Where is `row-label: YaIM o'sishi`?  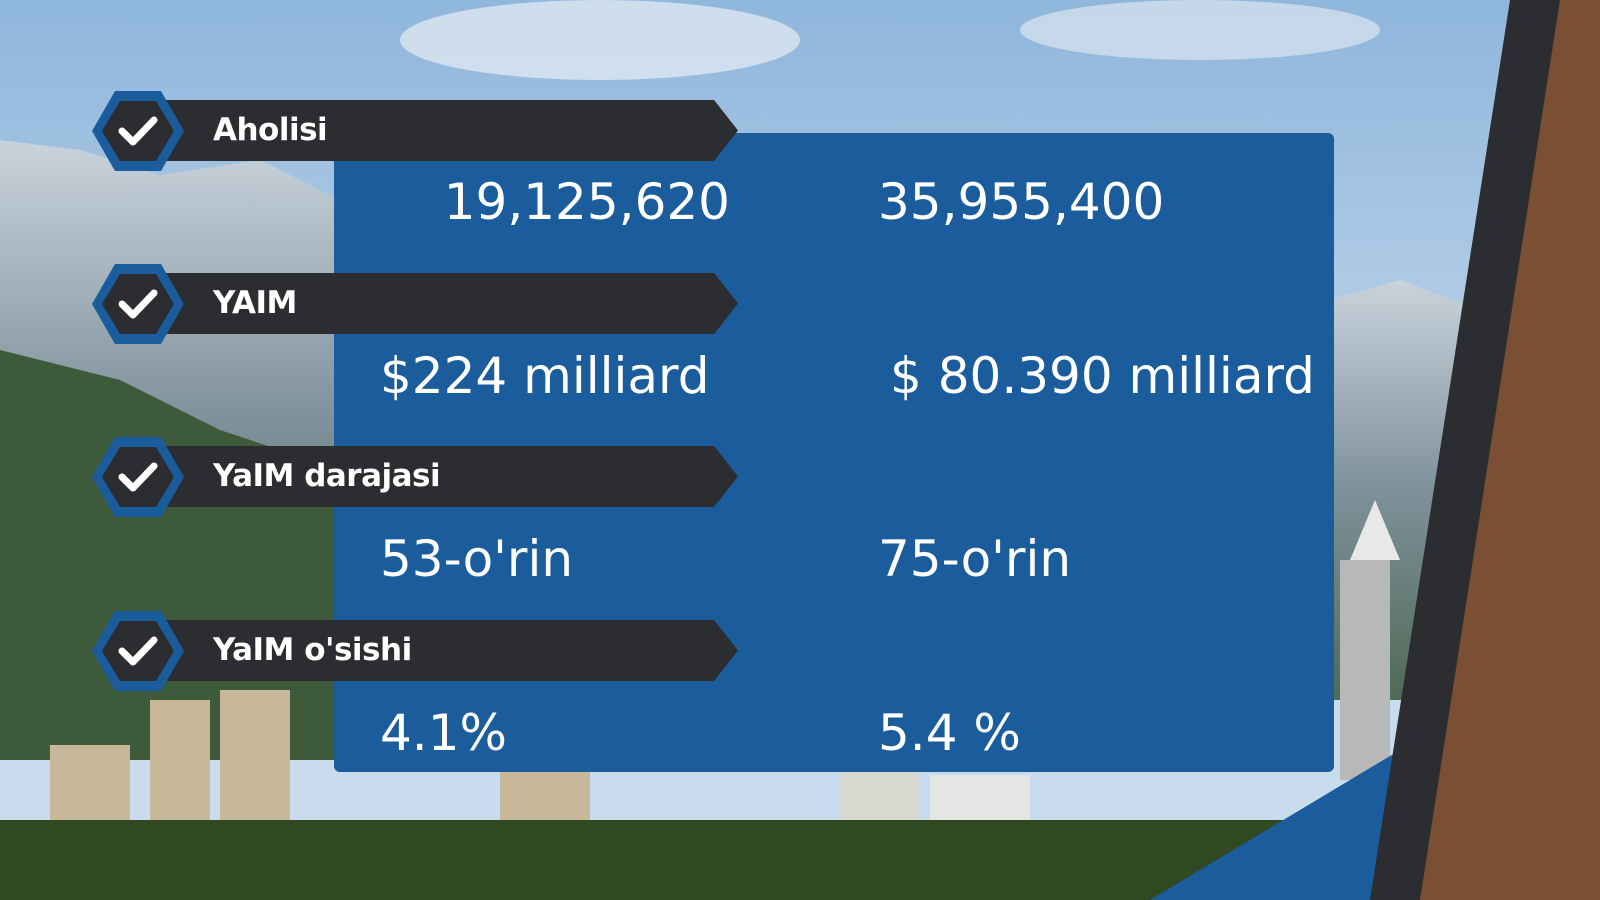
row-label: YaIM o'sishi is located at coordinates (312, 650).